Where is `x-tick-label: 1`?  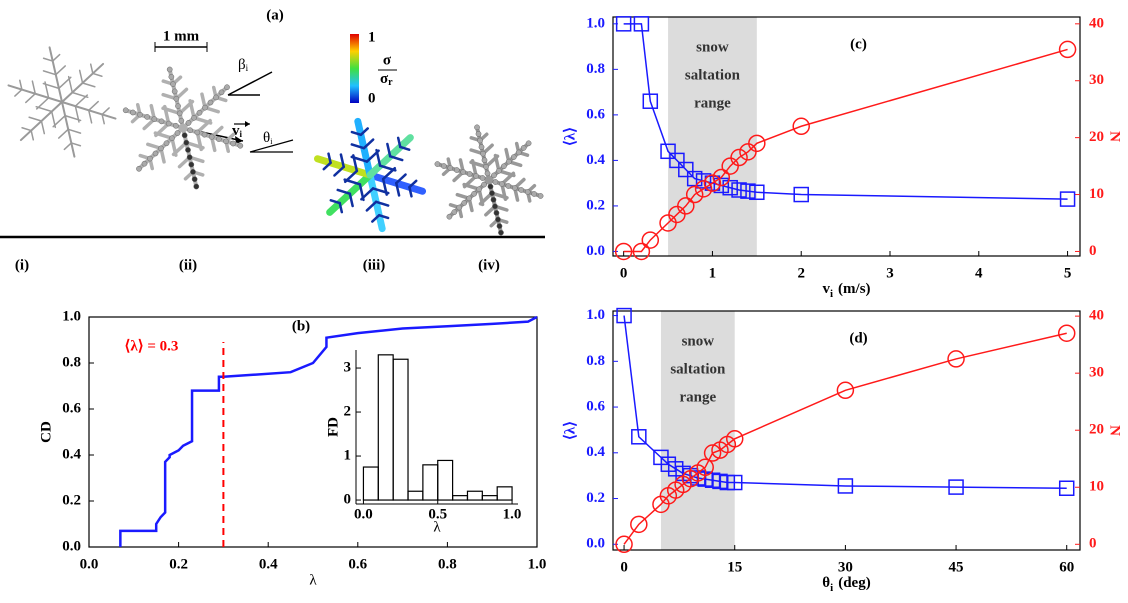 x-tick-label: 1 is located at coordinates (713, 273).